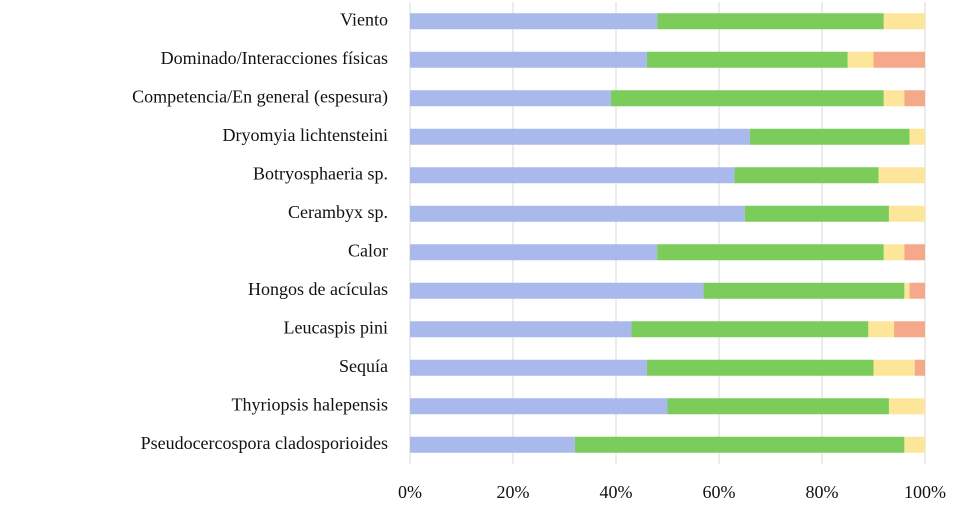 Image resolution: width=954 pixels, height=510 pixels. Describe the element at coordinates (364, 19) in the screenshot. I see `y-tick-label: Viento` at that location.